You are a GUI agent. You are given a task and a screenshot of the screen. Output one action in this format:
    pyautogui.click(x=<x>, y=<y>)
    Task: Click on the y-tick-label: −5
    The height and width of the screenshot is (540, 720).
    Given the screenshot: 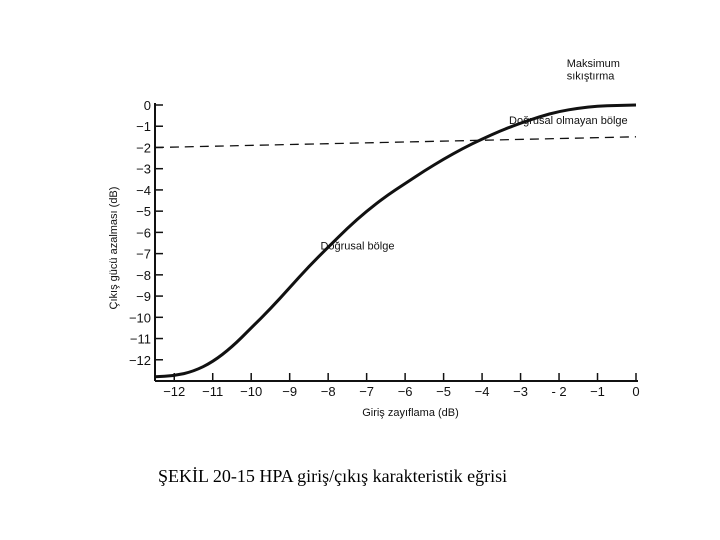 What is the action you would take?
    pyautogui.click(x=143, y=211)
    